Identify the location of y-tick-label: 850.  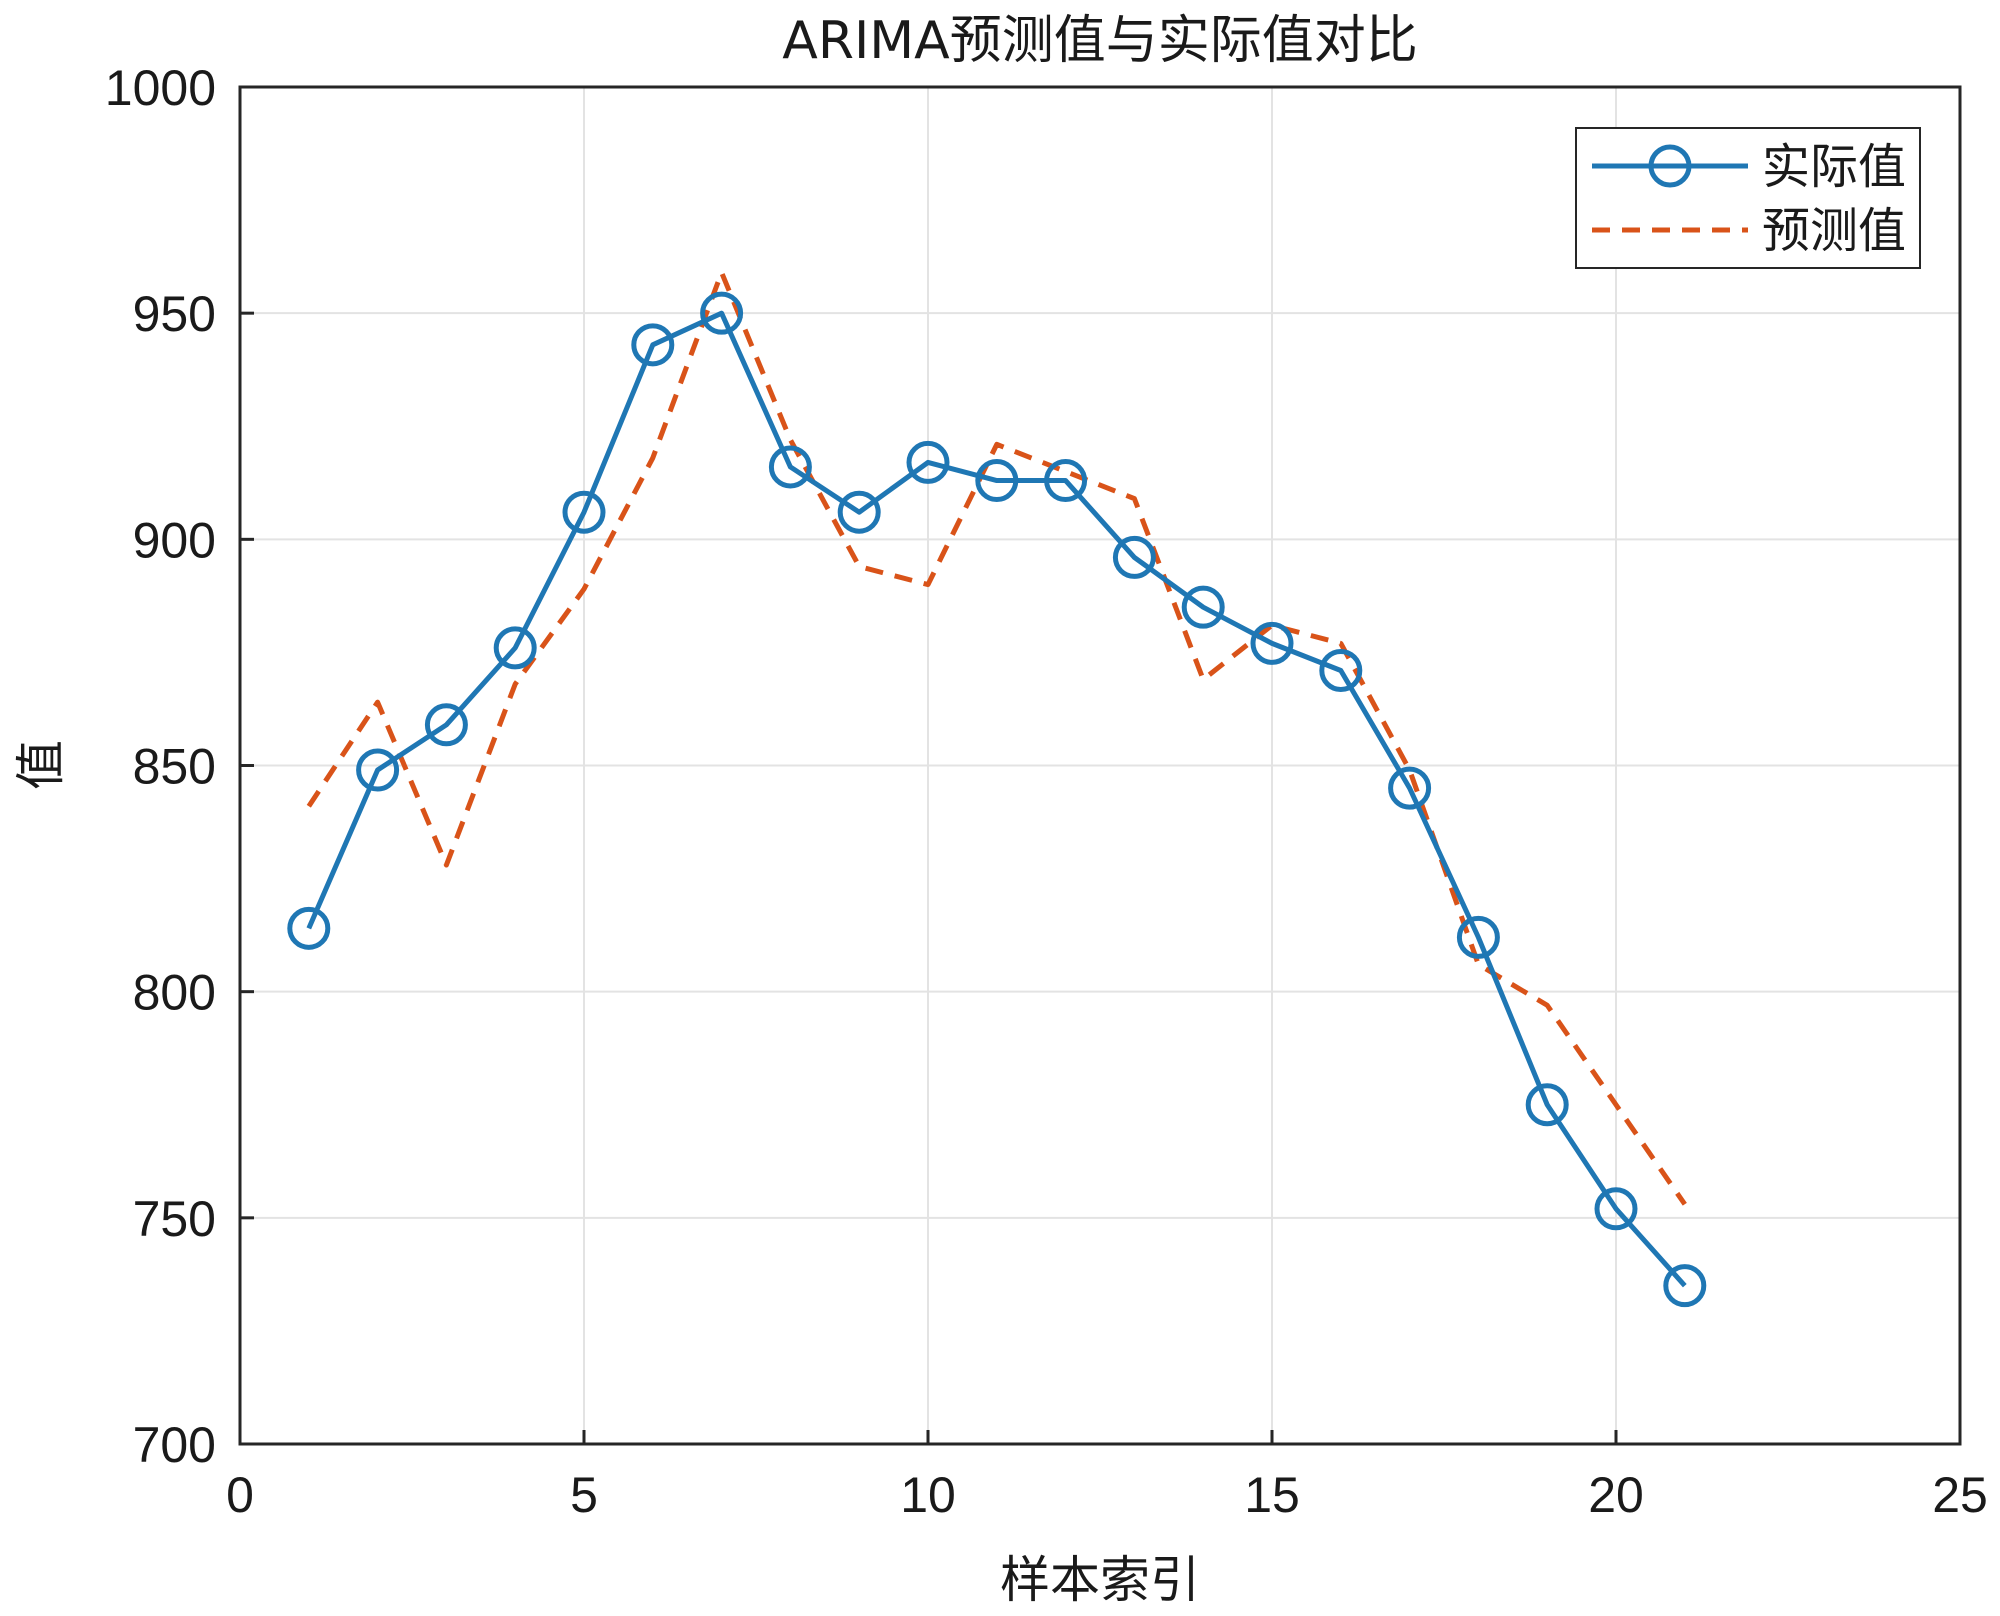
(174, 767).